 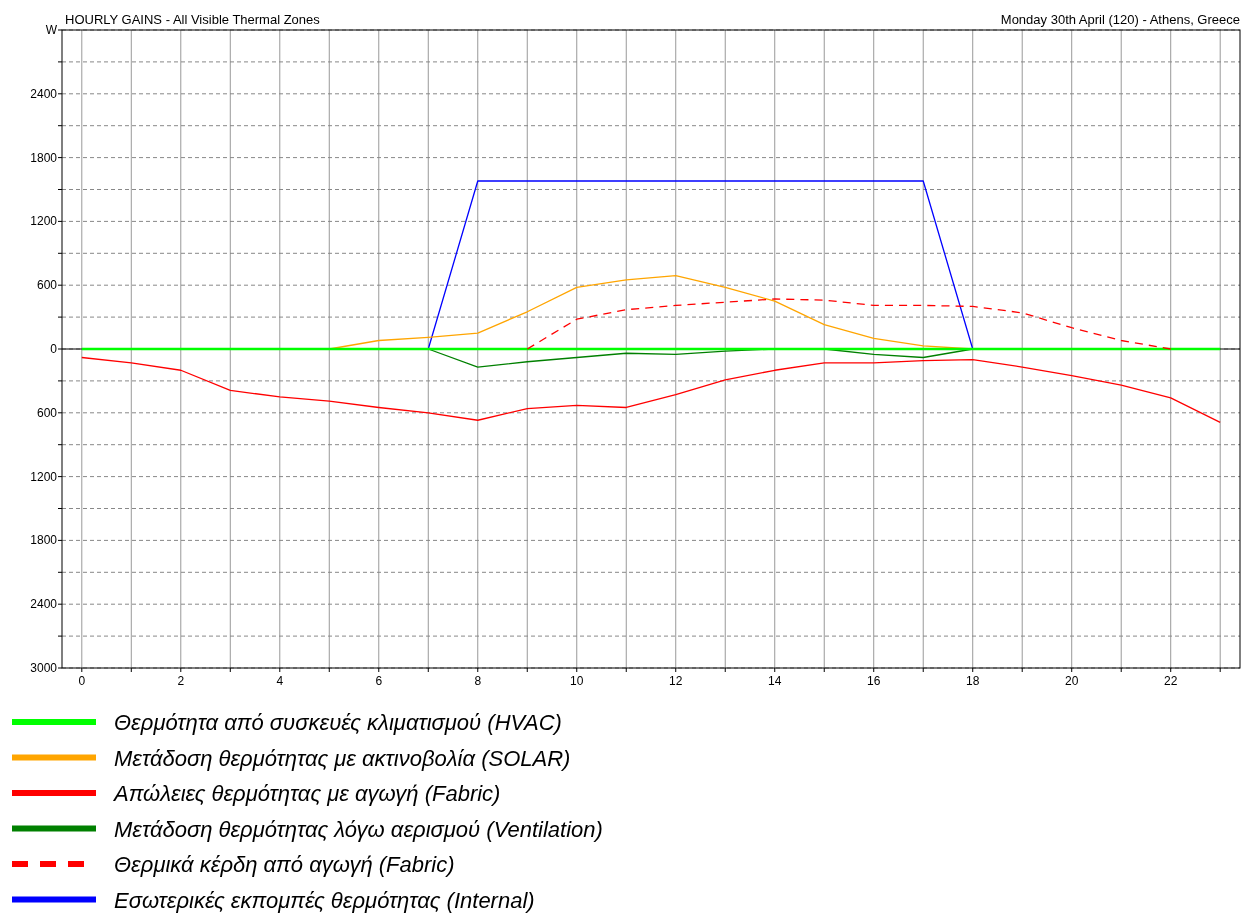 What do you see at coordinates (1120, 19) in the screenshot?
I see `chart-subtitle: Monday 30th April (120) - Athens, Greece` at bounding box center [1120, 19].